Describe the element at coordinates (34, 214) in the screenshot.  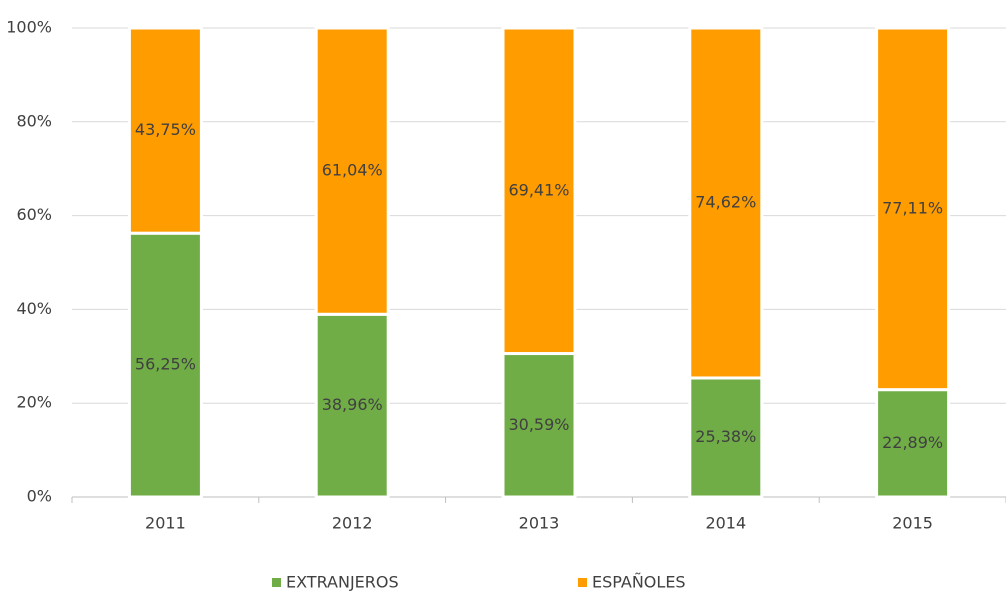
I see `y-tick-label: 60%` at that location.